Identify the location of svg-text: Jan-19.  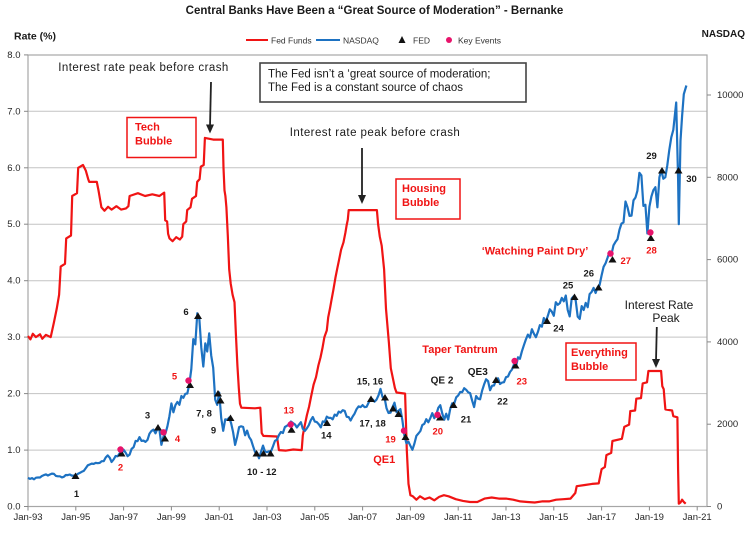
(649, 517).